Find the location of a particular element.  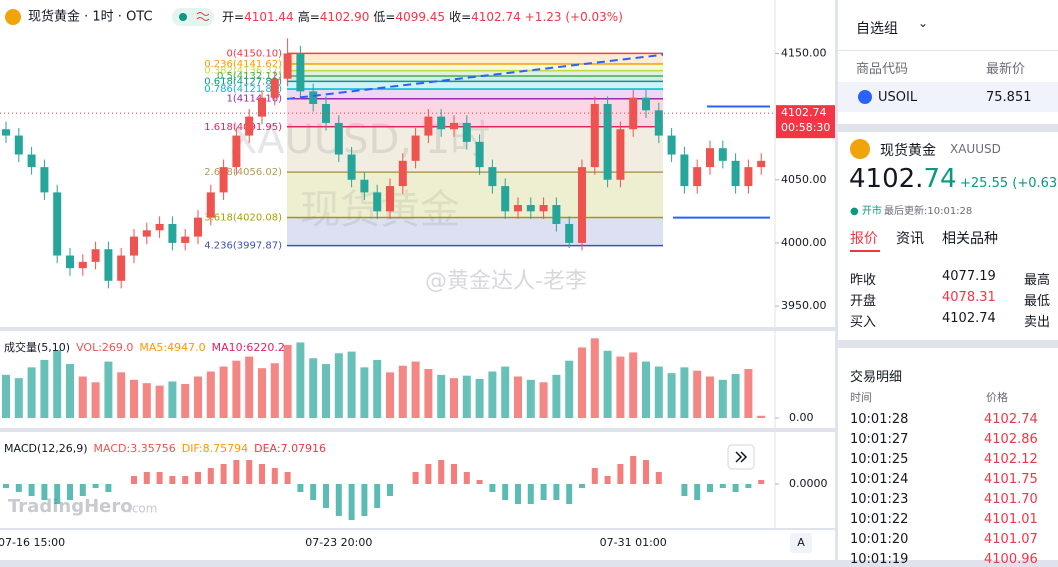

ohlc-change: +1.23 (+0.03%) is located at coordinates (574, 17).